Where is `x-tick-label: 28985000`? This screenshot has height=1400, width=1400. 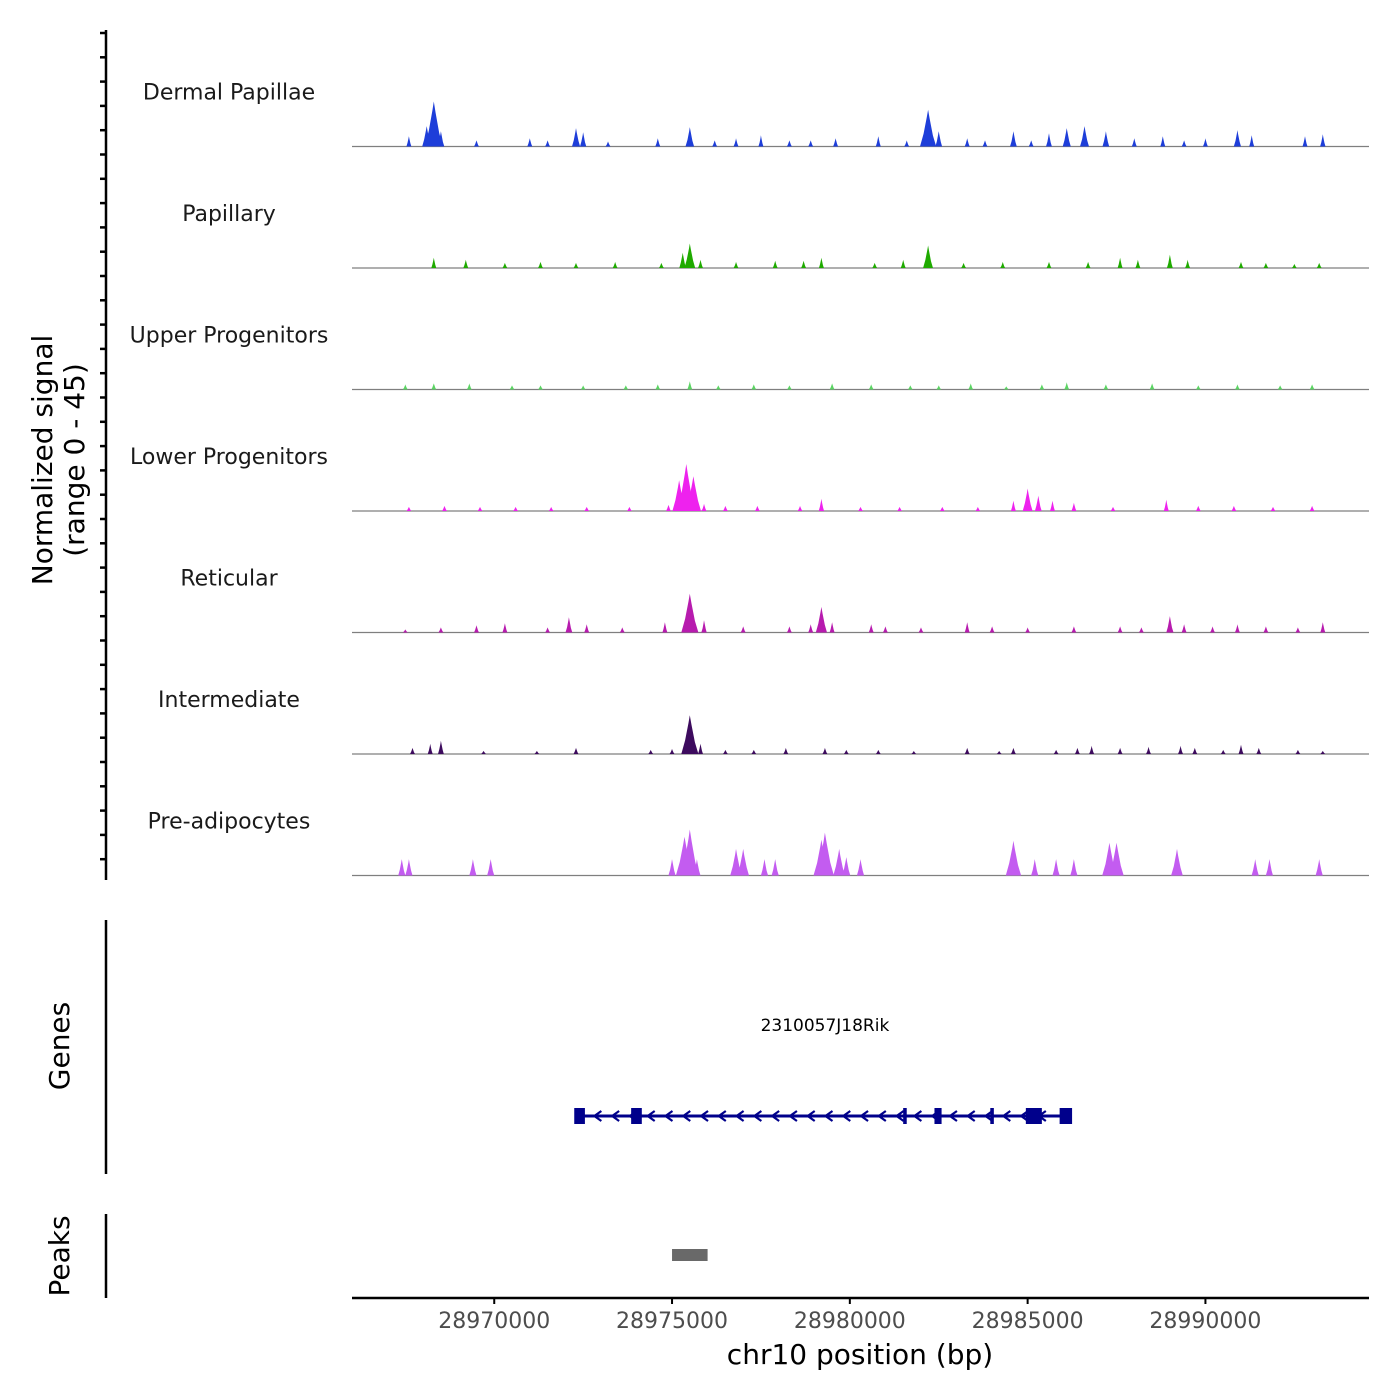 x-tick-label: 28985000 is located at coordinates (1028, 1321).